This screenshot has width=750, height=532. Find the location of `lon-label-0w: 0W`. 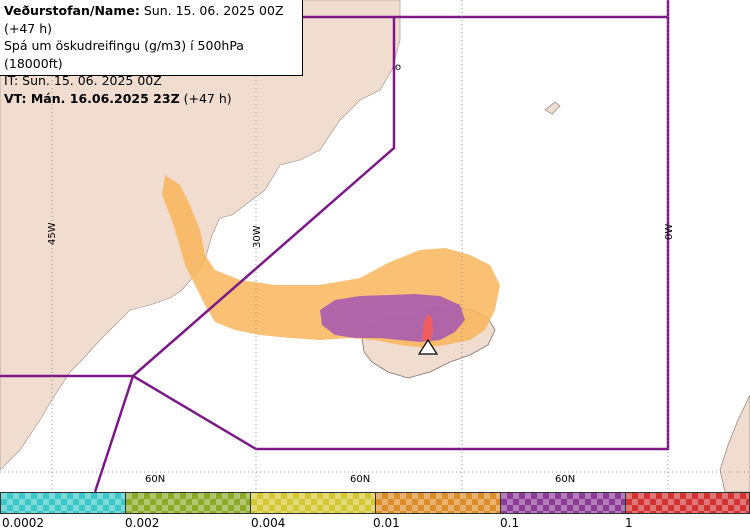

lon-label-0w: 0W is located at coordinates (669, 232).